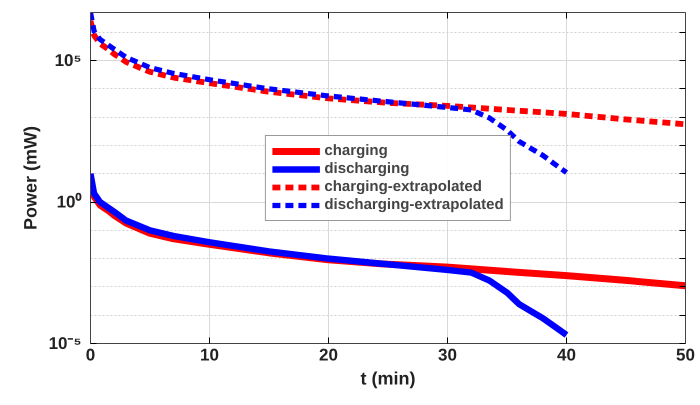  What do you see at coordinates (685, 355) in the screenshot?
I see `x-tick-label: 50` at bounding box center [685, 355].